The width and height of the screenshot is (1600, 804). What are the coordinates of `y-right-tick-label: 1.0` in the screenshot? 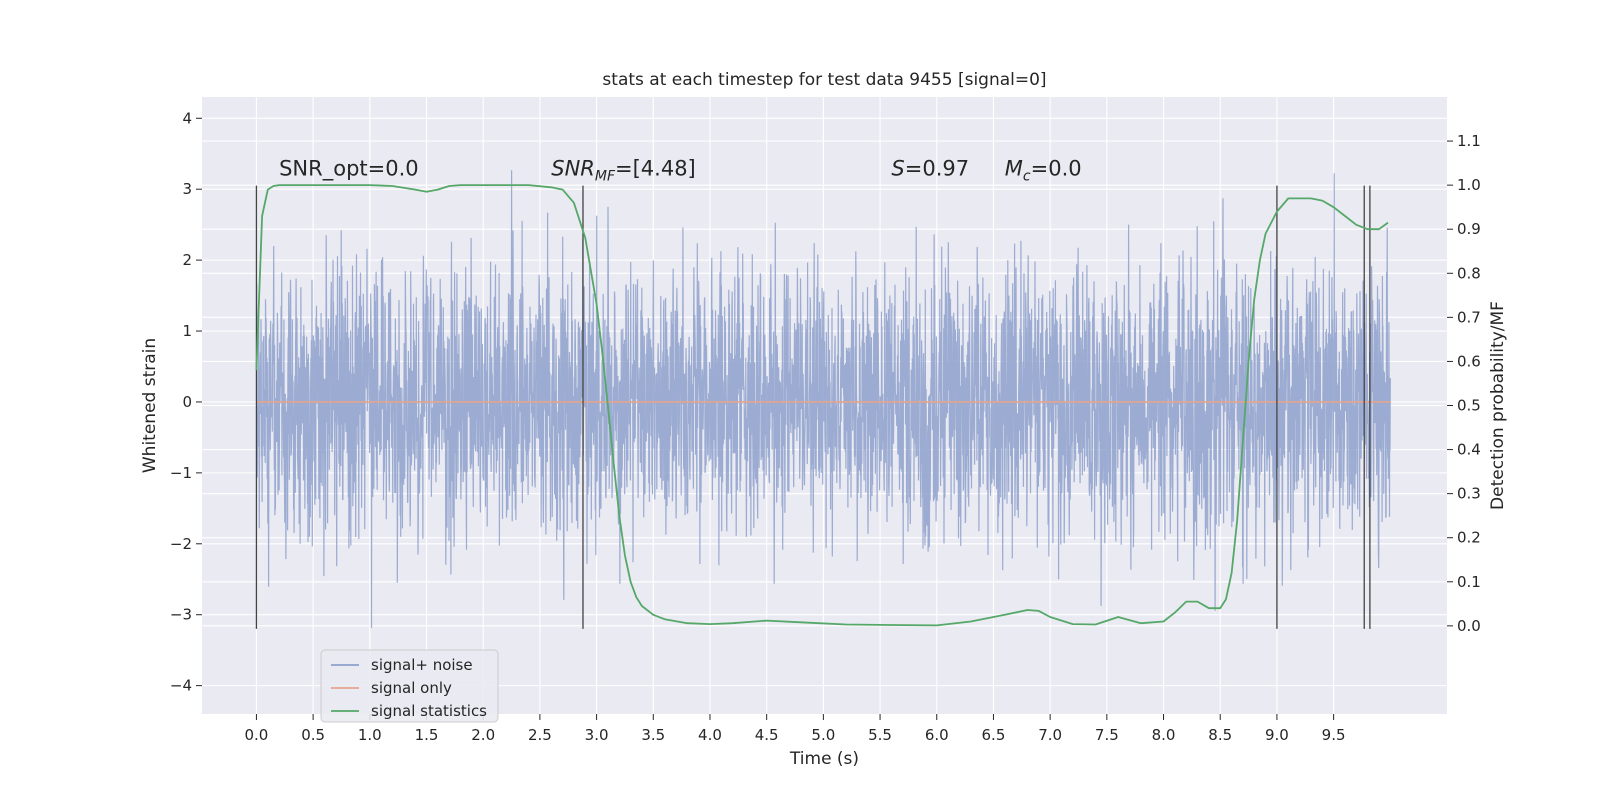 It's located at (1469, 185).